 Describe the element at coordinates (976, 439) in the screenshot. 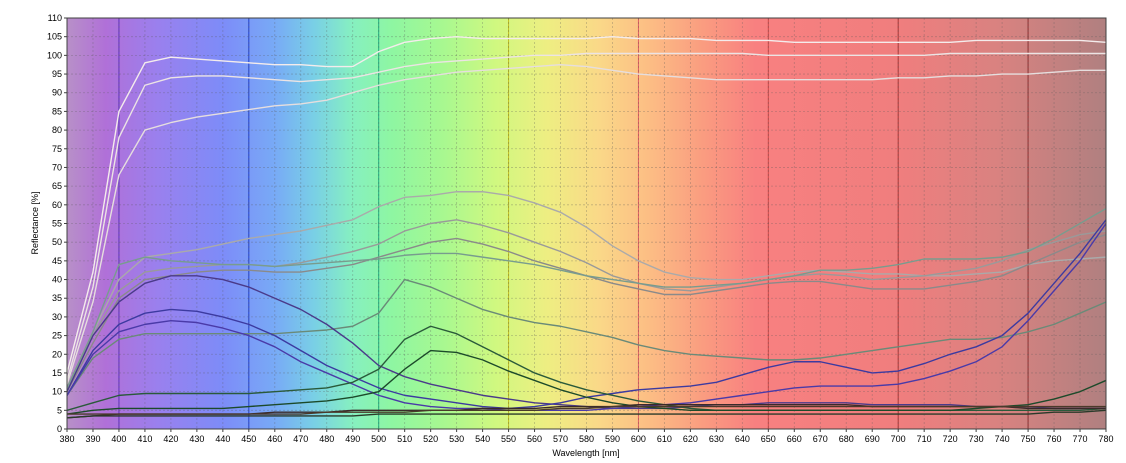

I see `x-tick-label: 730` at that location.